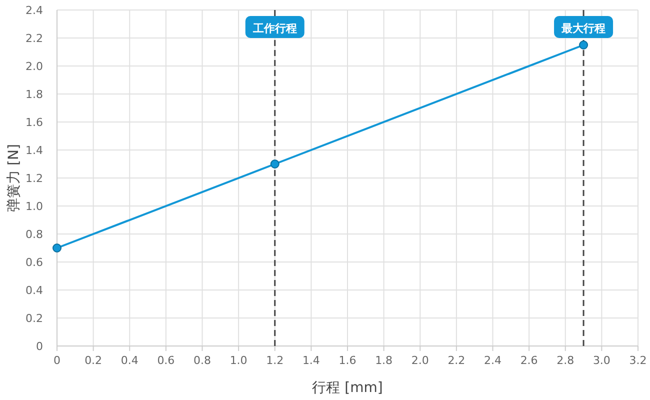 This screenshot has width=650, height=400. Describe the element at coordinates (347, 388) in the screenshot. I see `x-axis-title: 行程 [mm]` at that location.